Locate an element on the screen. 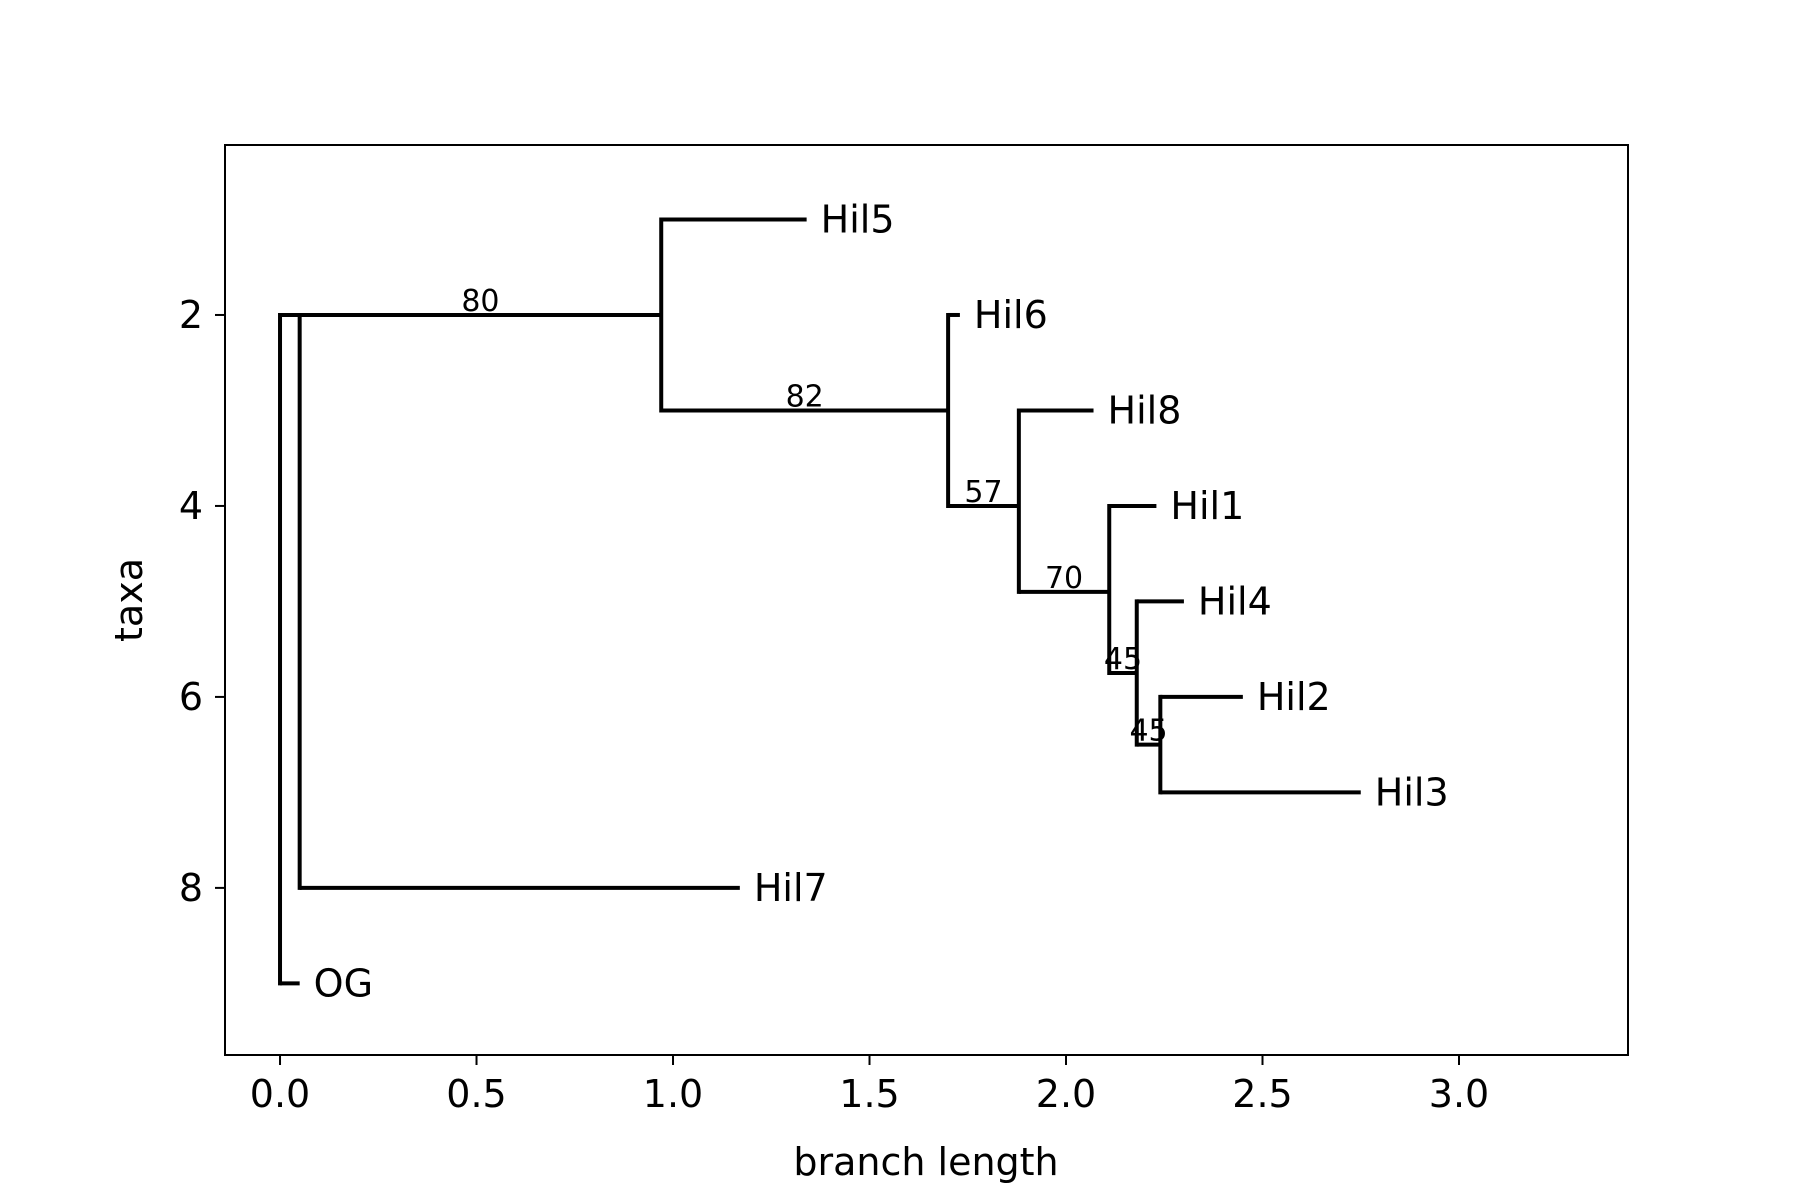 This screenshot has width=1800, height=1200. x-tick-label: 0.5 is located at coordinates (476, 1094).